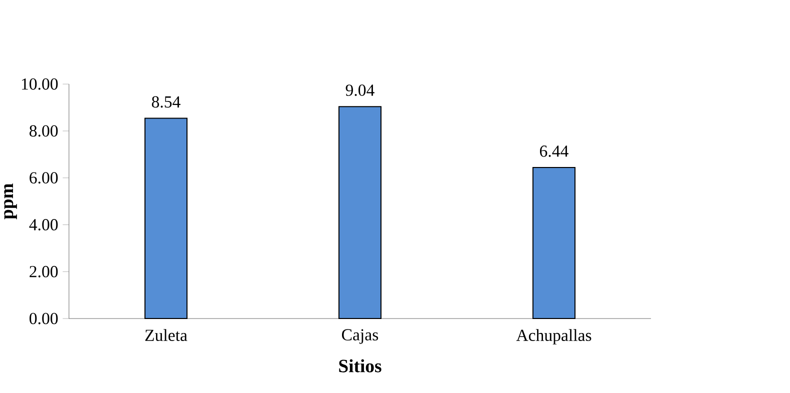  I want to click on y-tick-label: 0.00, so click(44, 318).